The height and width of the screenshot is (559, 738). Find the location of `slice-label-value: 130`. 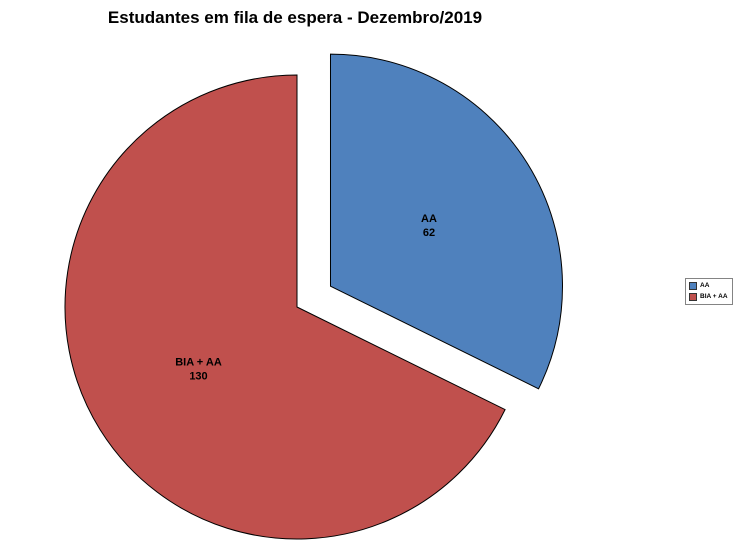

slice-label-value: 130 is located at coordinates (198, 376).